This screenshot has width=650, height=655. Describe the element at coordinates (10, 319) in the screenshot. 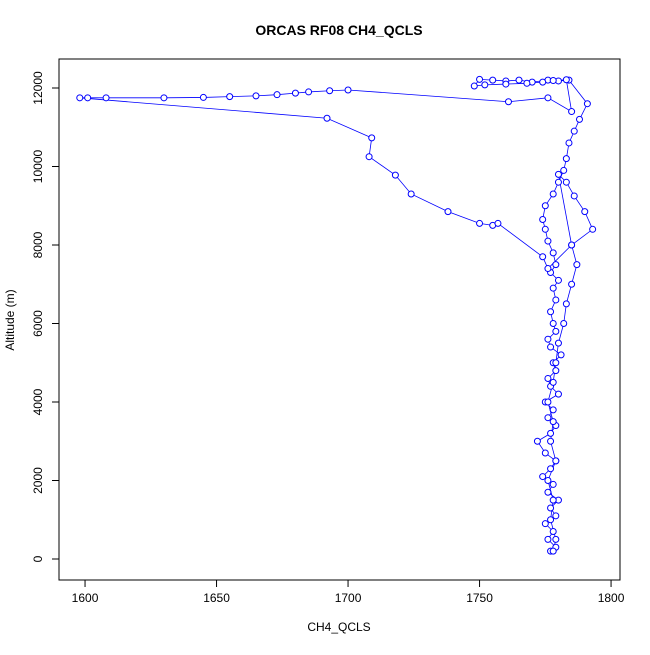

I see `y-axis-label: Altitude (m)` at that location.